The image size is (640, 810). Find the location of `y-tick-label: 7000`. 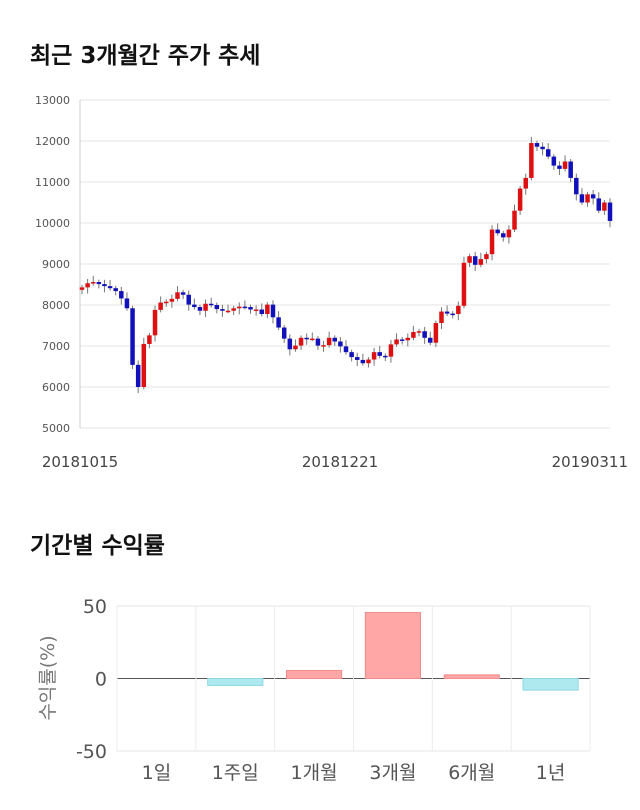

y-tick-label: 7000 is located at coordinates (56, 346).